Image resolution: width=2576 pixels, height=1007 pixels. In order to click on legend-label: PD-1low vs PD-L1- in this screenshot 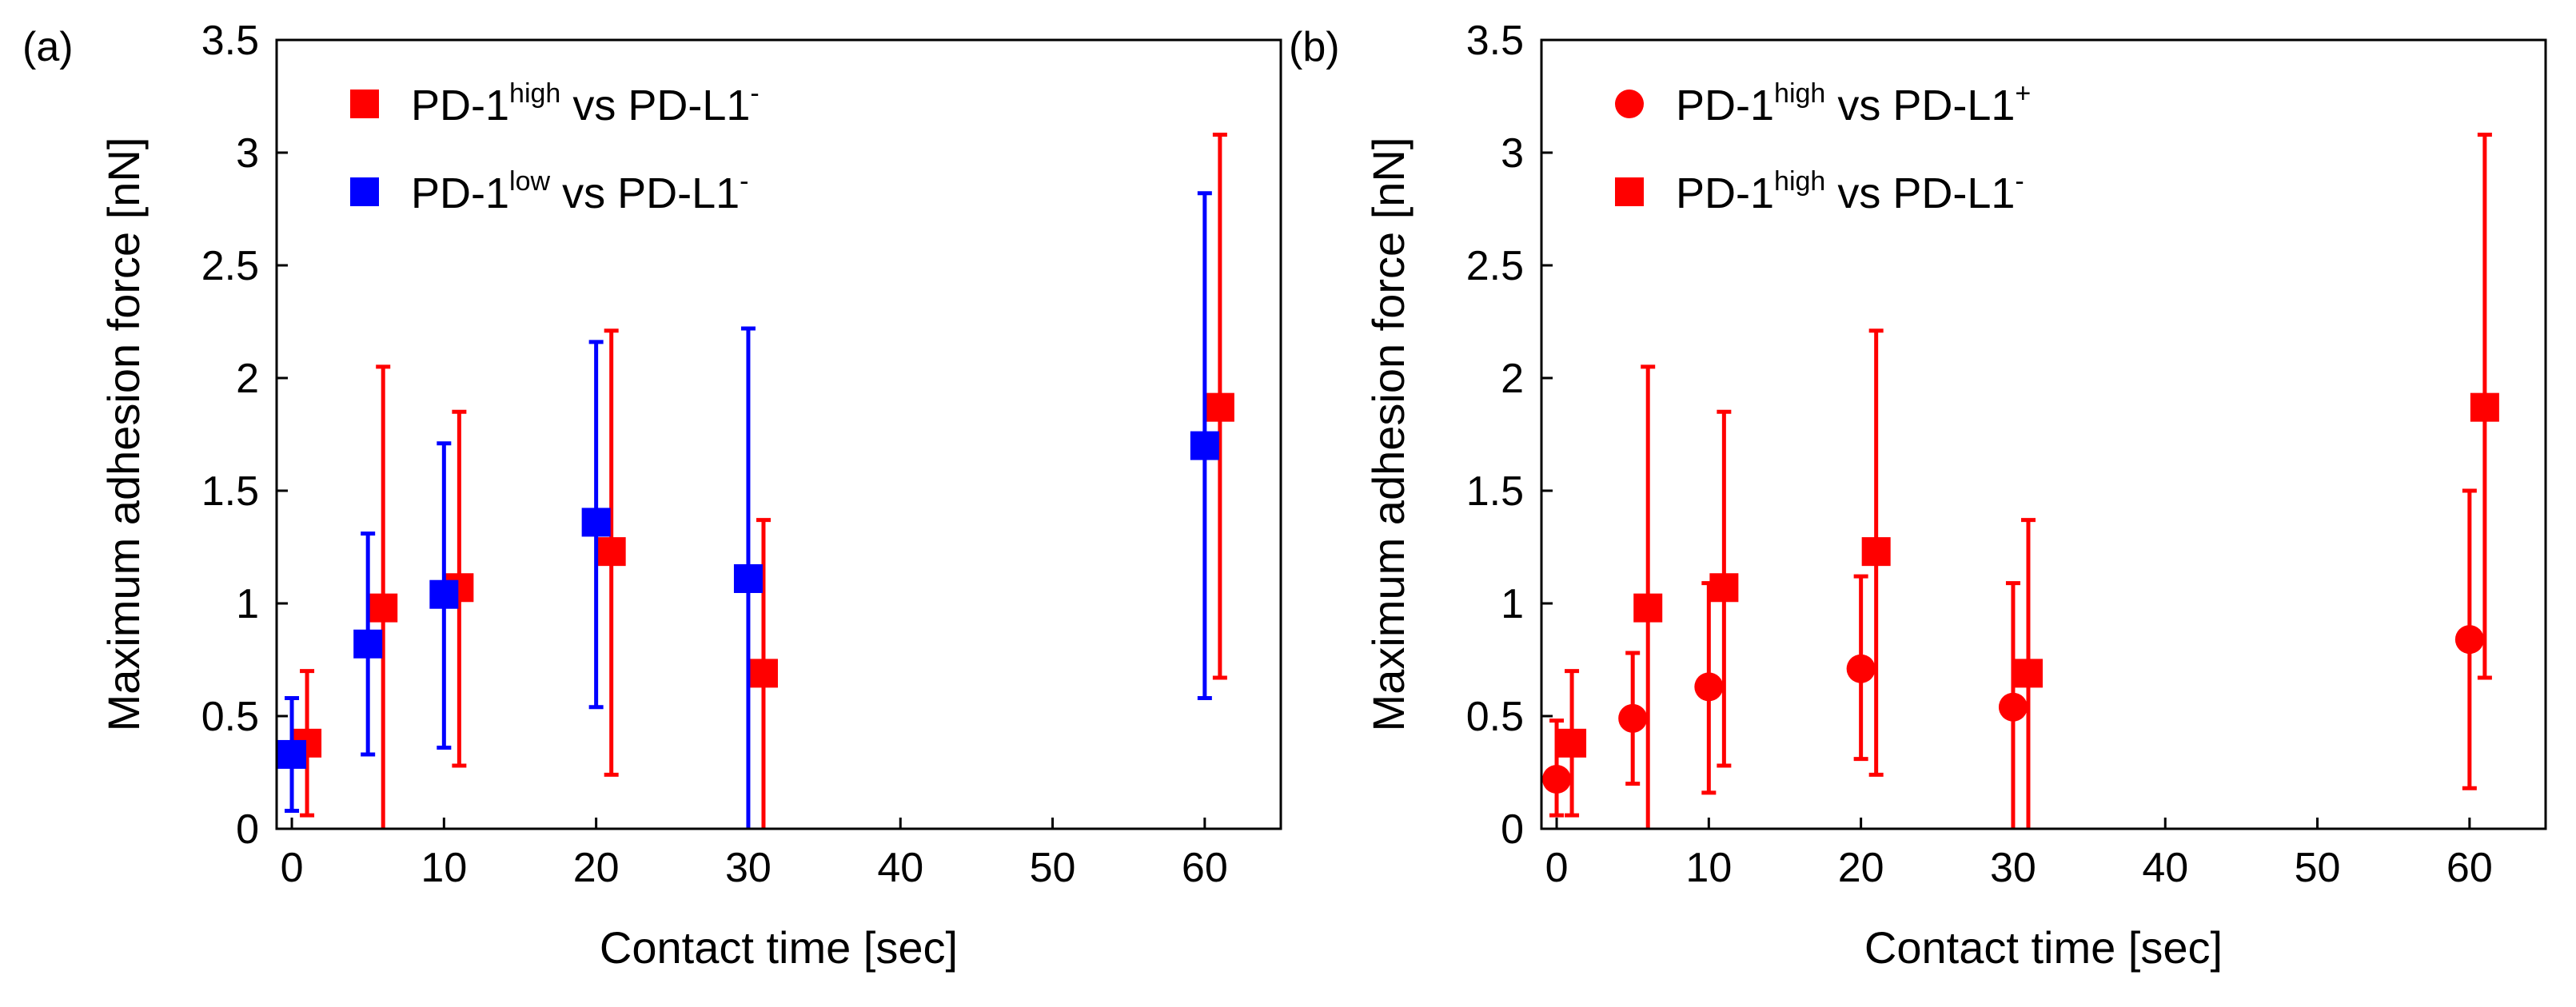, I will do `click(580, 192)`.